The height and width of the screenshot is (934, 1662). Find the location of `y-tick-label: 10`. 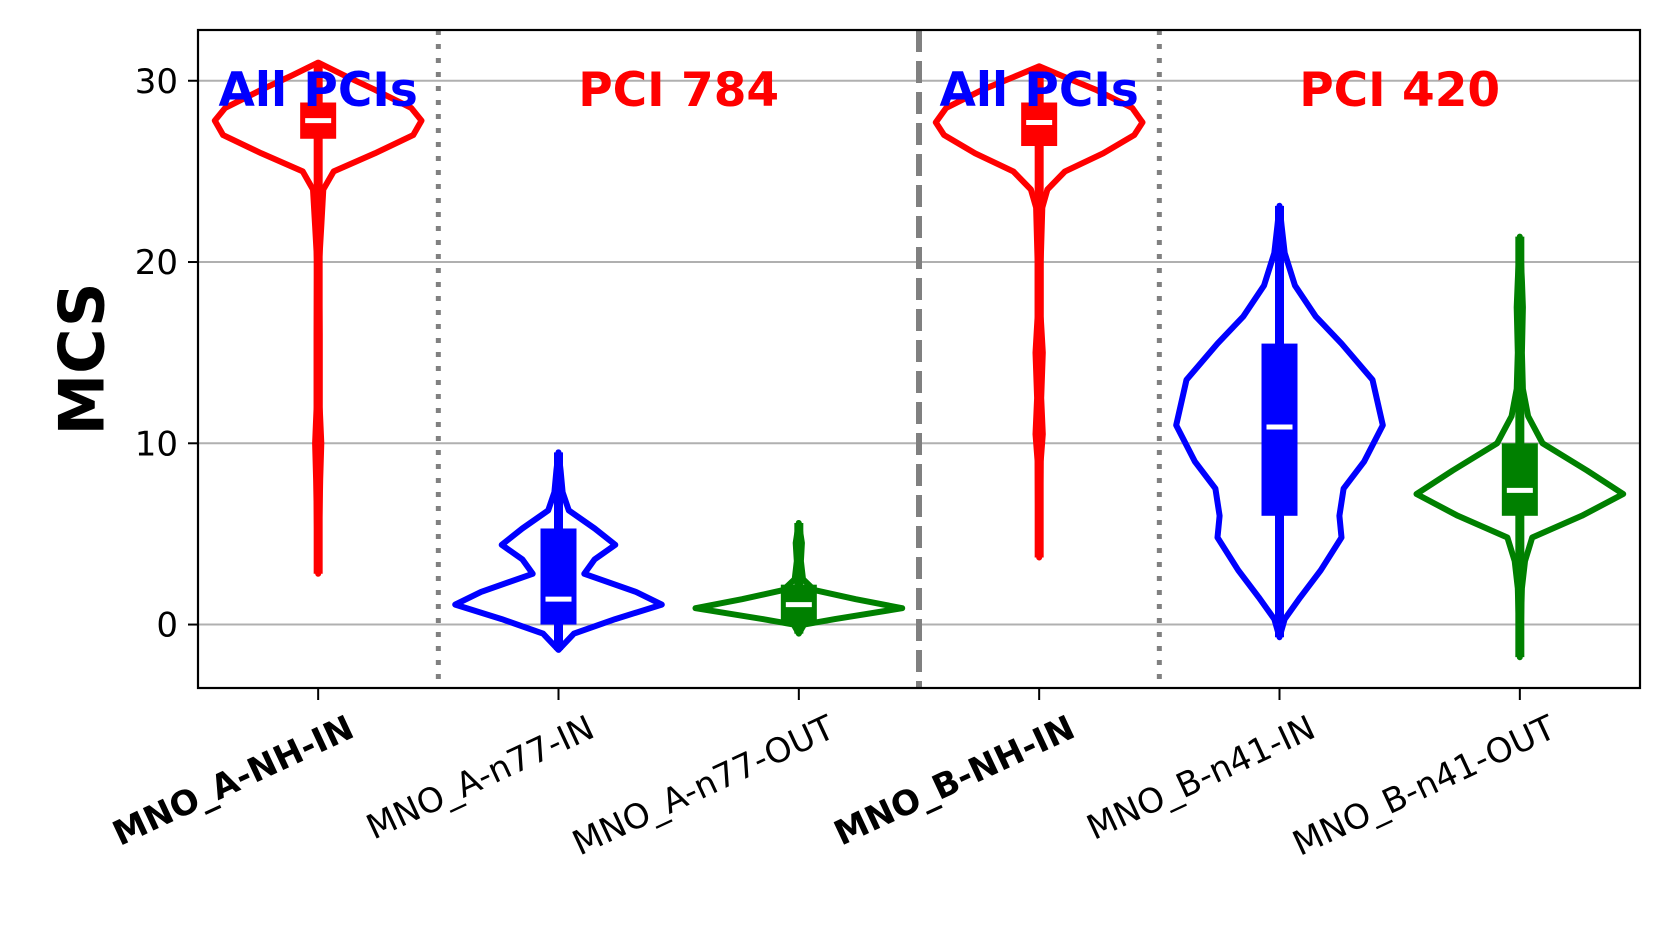

y-tick-label: 10 is located at coordinates (156, 444).